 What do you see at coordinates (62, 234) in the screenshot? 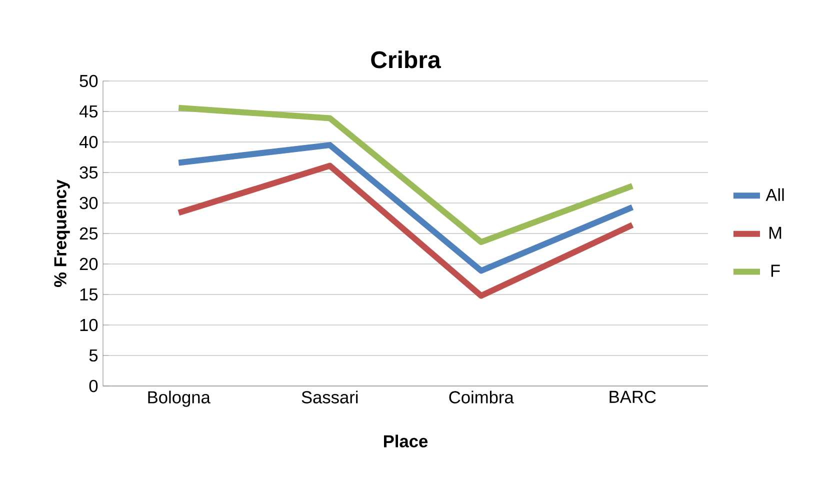
I see `y-axis-title: % Frequency` at bounding box center [62, 234].